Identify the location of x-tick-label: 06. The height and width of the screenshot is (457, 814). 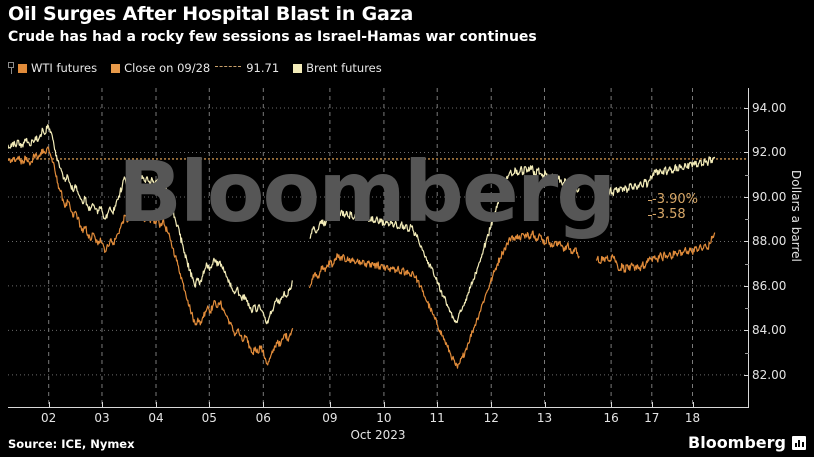
(263, 418).